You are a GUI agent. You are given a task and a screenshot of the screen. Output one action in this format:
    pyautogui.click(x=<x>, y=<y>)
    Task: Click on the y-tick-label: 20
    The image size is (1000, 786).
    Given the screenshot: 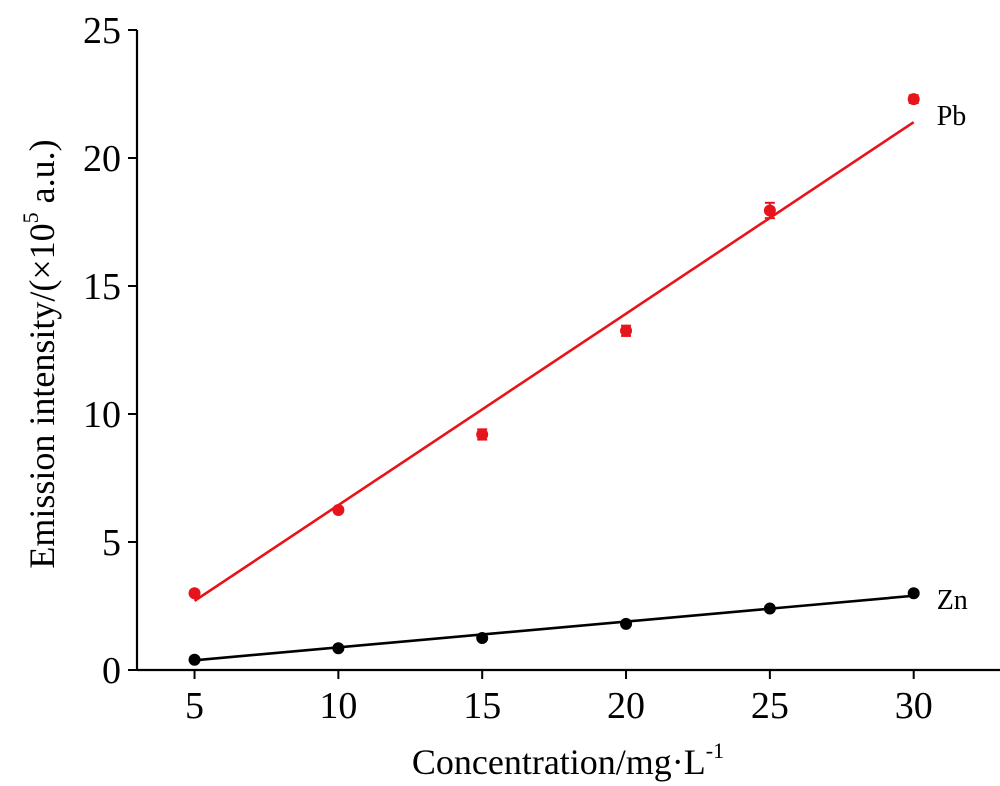 What is the action you would take?
    pyautogui.click(x=102, y=159)
    